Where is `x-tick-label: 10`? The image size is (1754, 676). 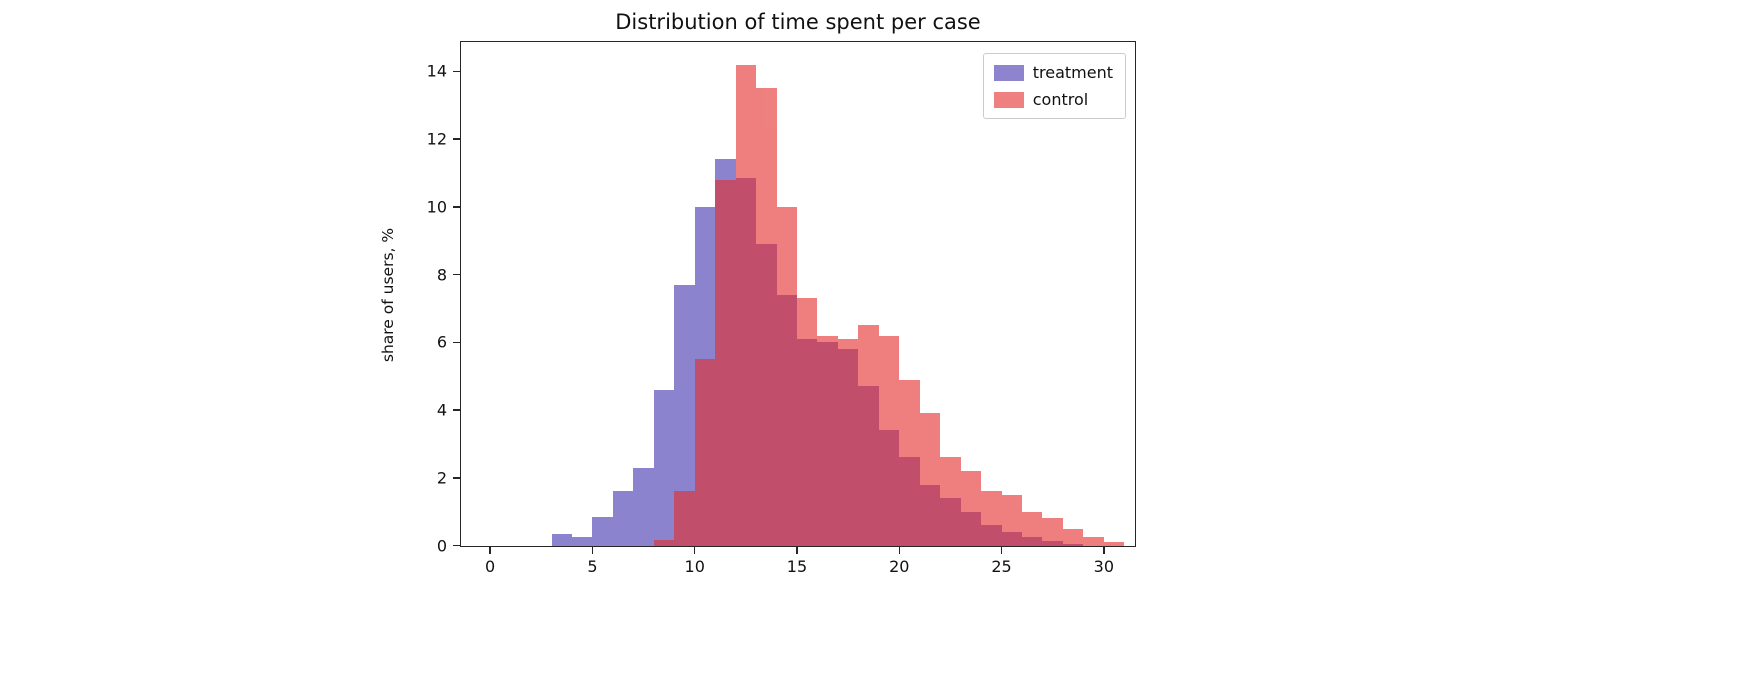 x-tick-label: 10 is located at coordinates (694, 566).